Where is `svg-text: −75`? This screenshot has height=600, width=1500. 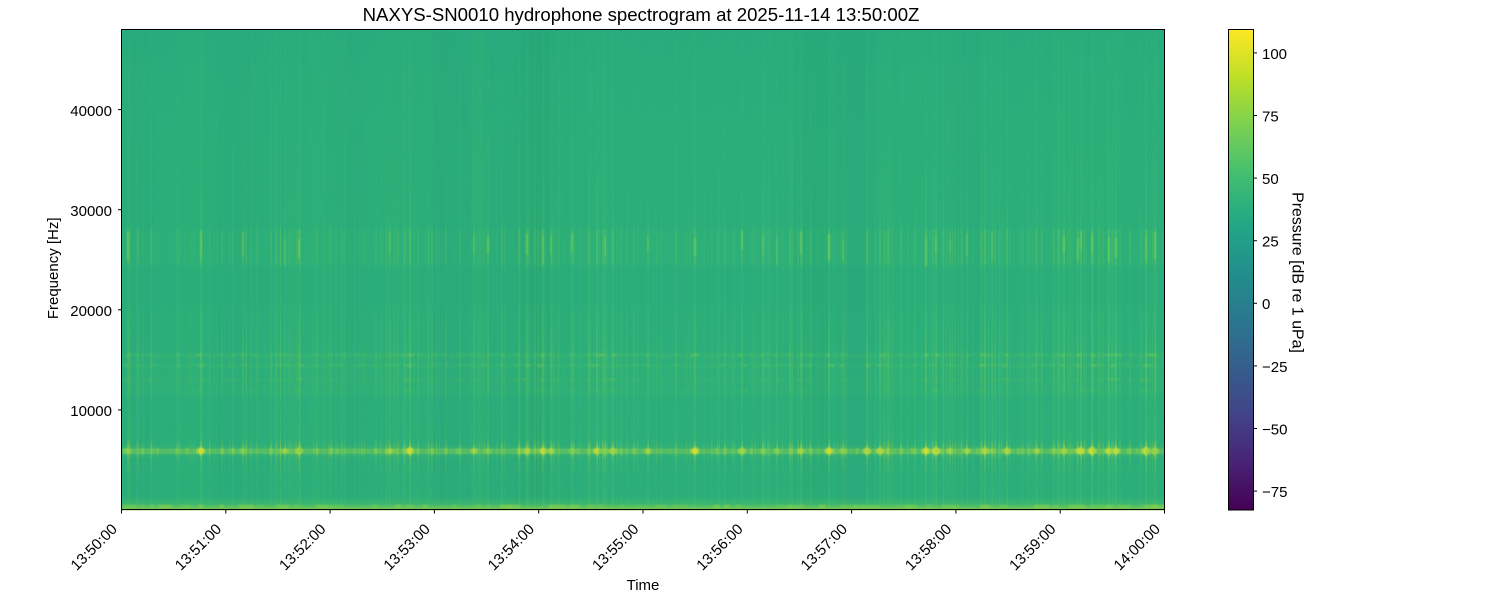
svg-text: −75 is located at coordinates (1274, 492).